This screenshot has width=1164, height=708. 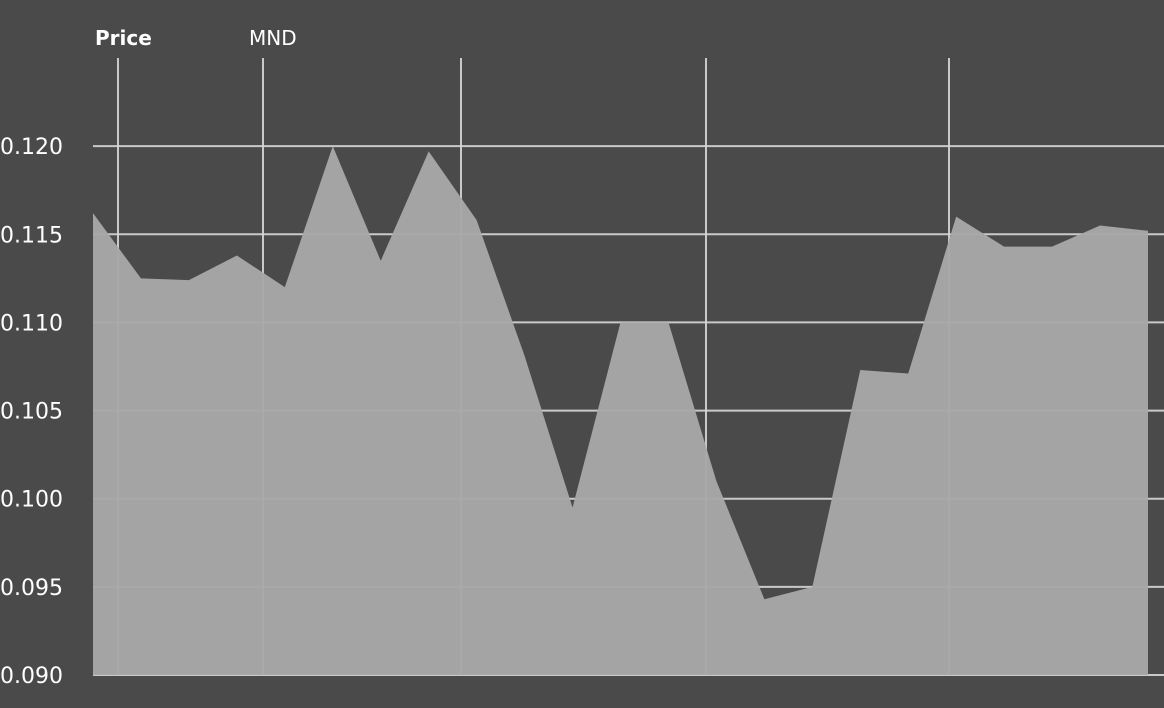 What do you see at coordinates (31, 235) in the screenshot?
I see `y-tick-label: 0.115` at bounding box center [31, 235].